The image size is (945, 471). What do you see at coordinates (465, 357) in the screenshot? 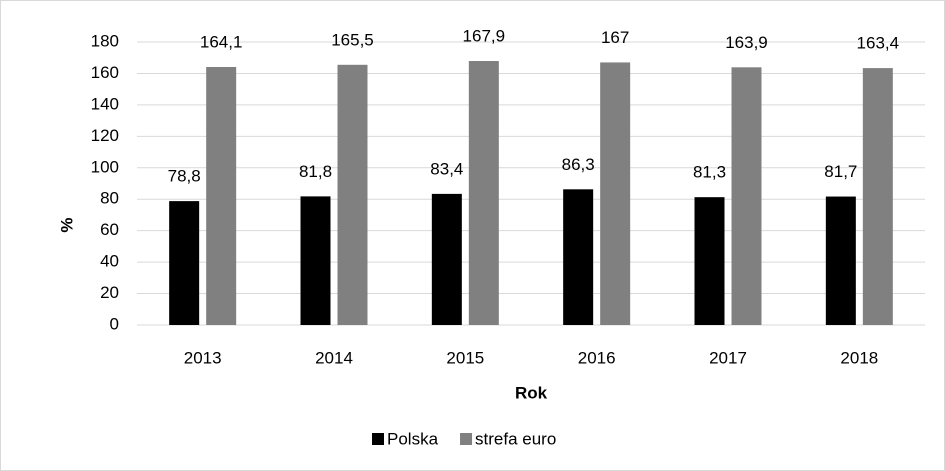
I see `x-tick-label: 2015` at bounding box center [465, 357].